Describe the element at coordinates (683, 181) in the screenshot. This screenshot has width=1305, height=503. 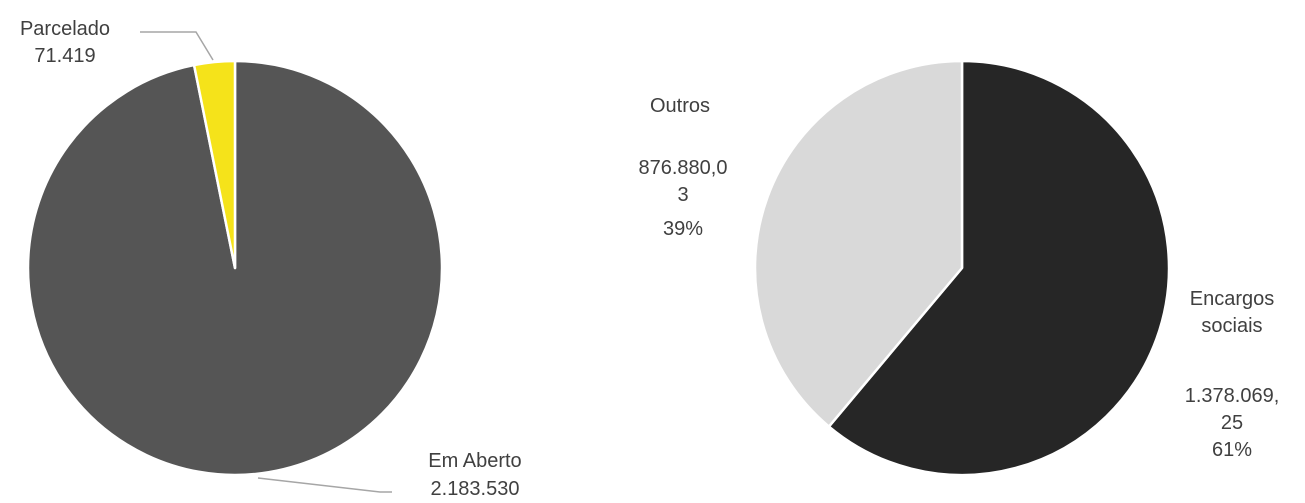
I see `value-label: 876.880,03` at that location.